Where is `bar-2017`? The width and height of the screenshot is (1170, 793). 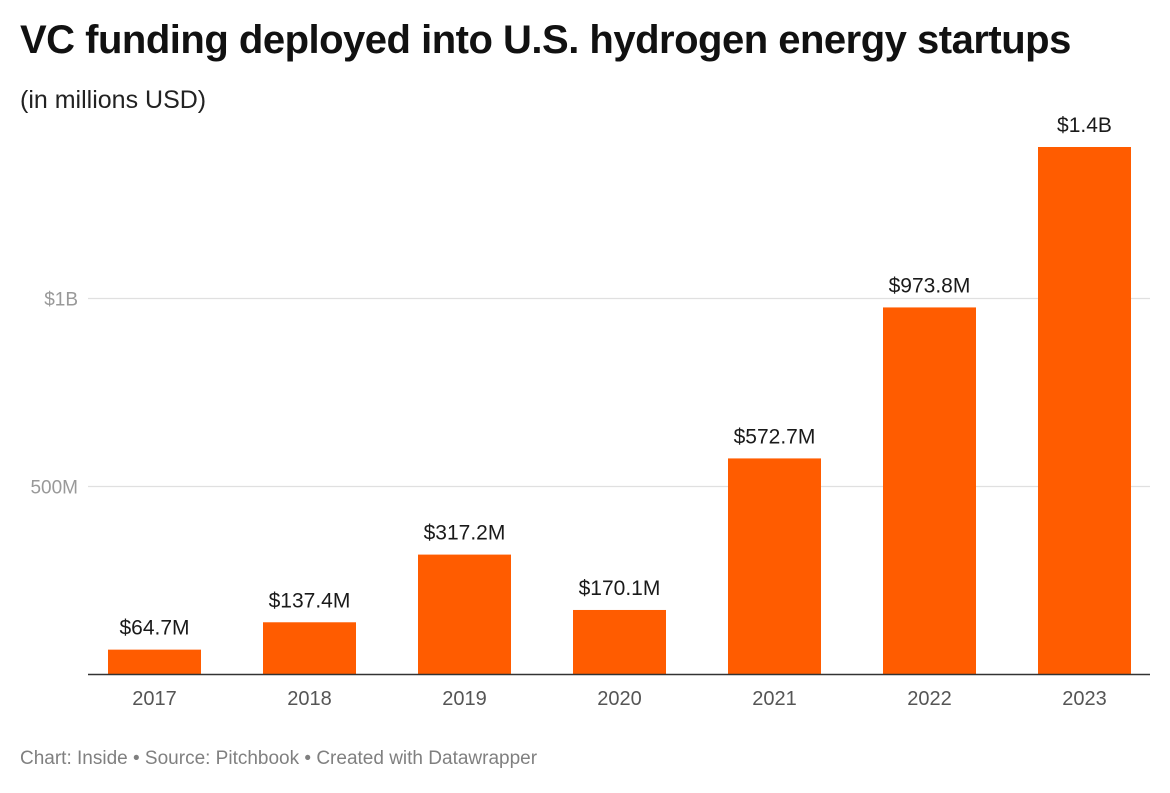
bar-2017 is located at coordinates (154, 661).